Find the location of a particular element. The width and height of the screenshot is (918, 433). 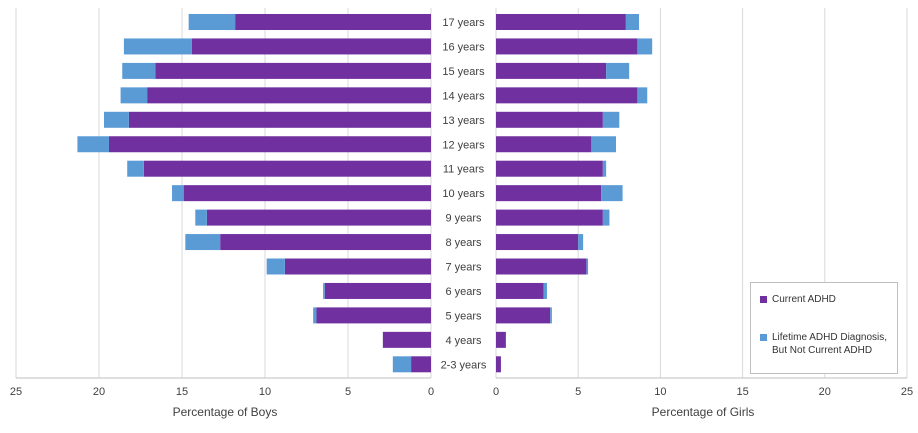

category-label: 7 years is located at coordinates (463, 268).